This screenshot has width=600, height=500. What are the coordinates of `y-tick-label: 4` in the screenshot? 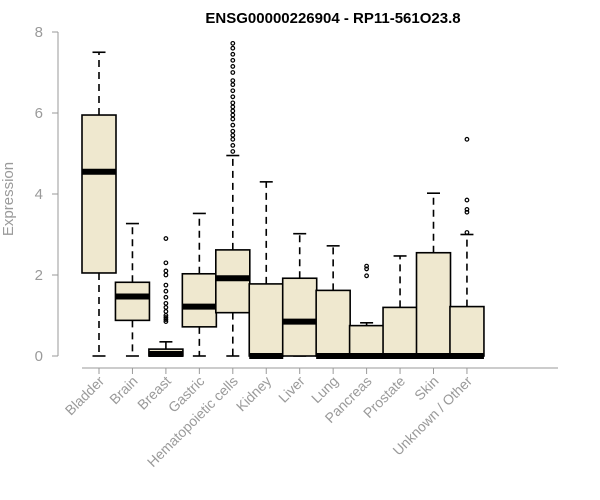 It's located at (39, 194).